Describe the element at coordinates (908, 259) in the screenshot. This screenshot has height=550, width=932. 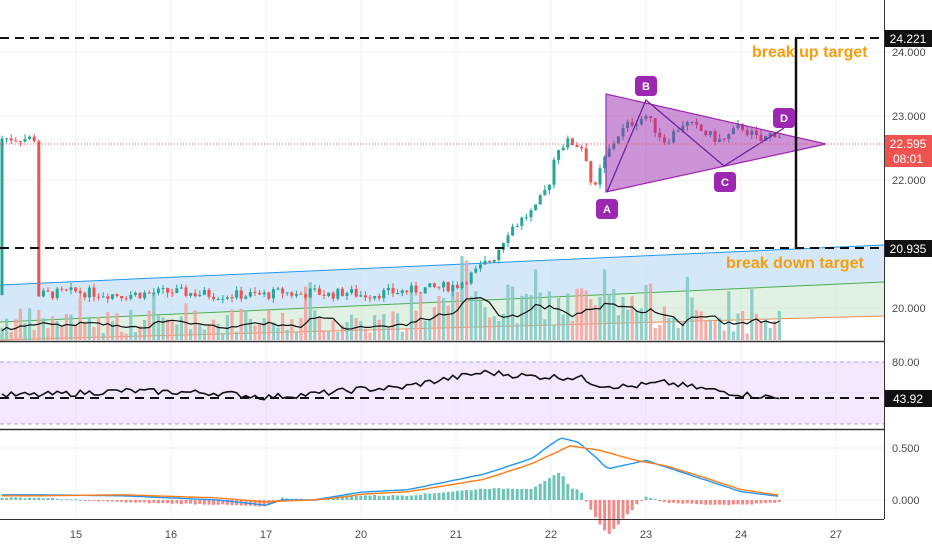
I see `price-axis` at that location.